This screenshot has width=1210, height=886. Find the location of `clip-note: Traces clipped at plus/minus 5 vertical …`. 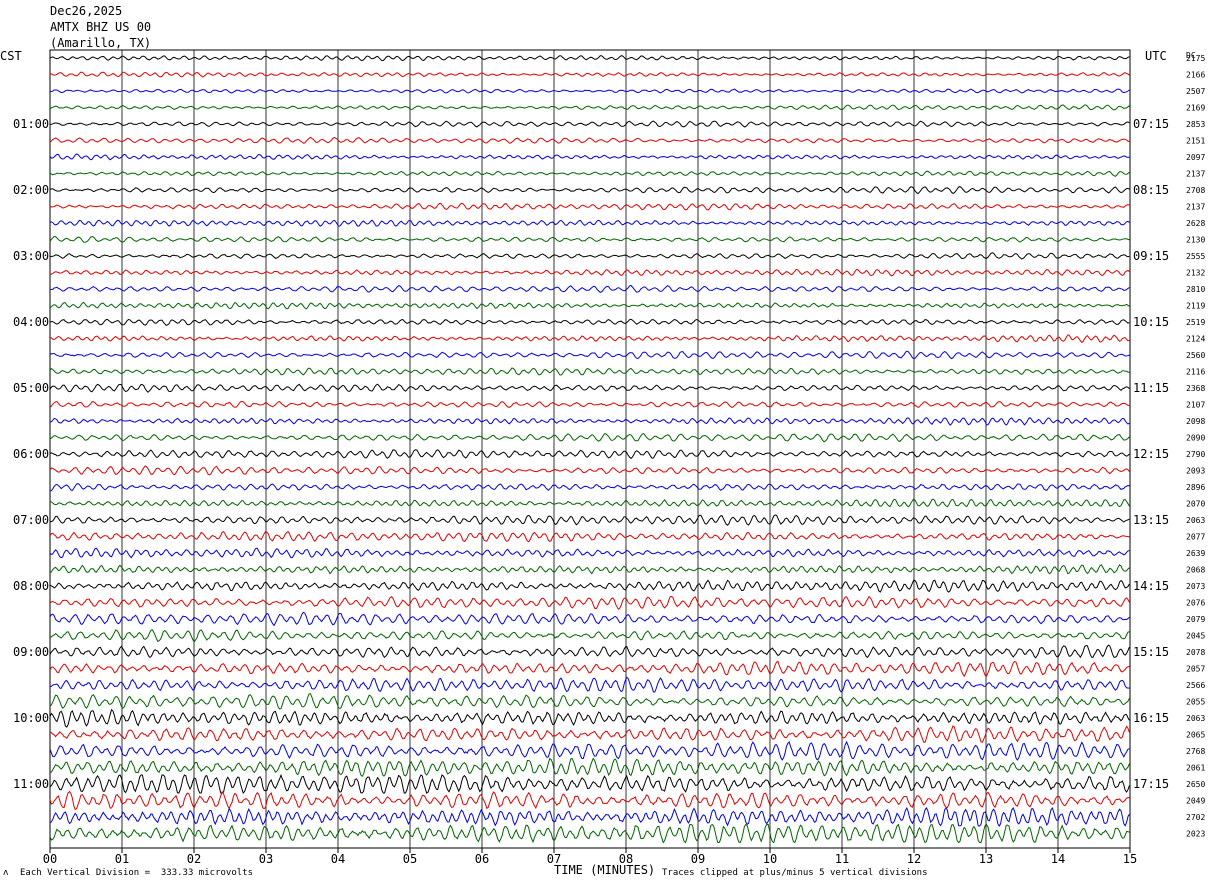

clip-note: Traces clipped at plus/minus 5 vertical … is located at coordinates (795, 873).